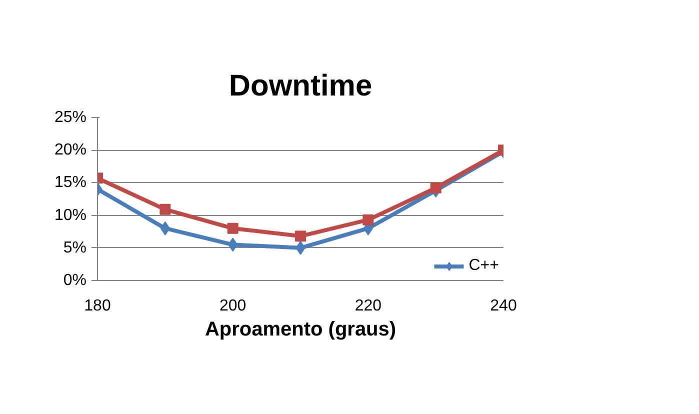  Describe the element at coordinates (74, 247) in the screenshot. I see `y-tick-label: 5%` at that location.